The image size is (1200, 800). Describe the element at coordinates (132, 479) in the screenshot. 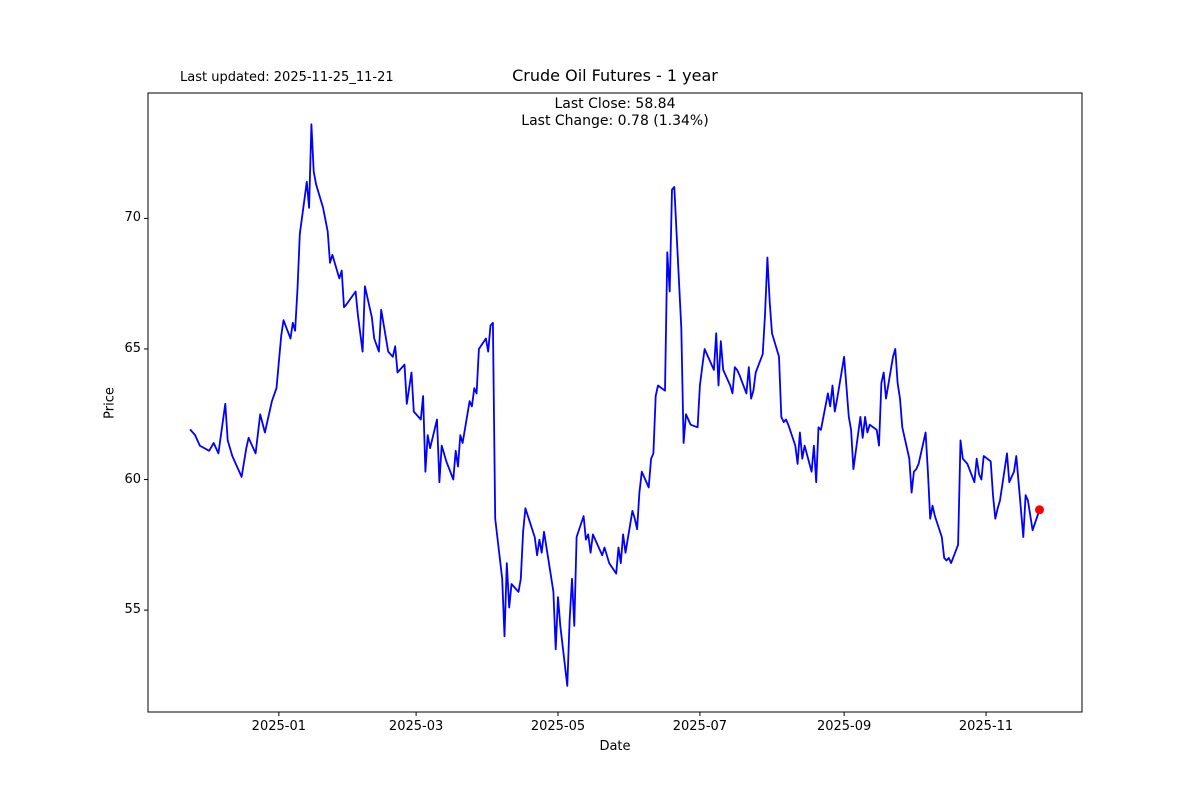

I see `y-tick-label: 60` at that location.